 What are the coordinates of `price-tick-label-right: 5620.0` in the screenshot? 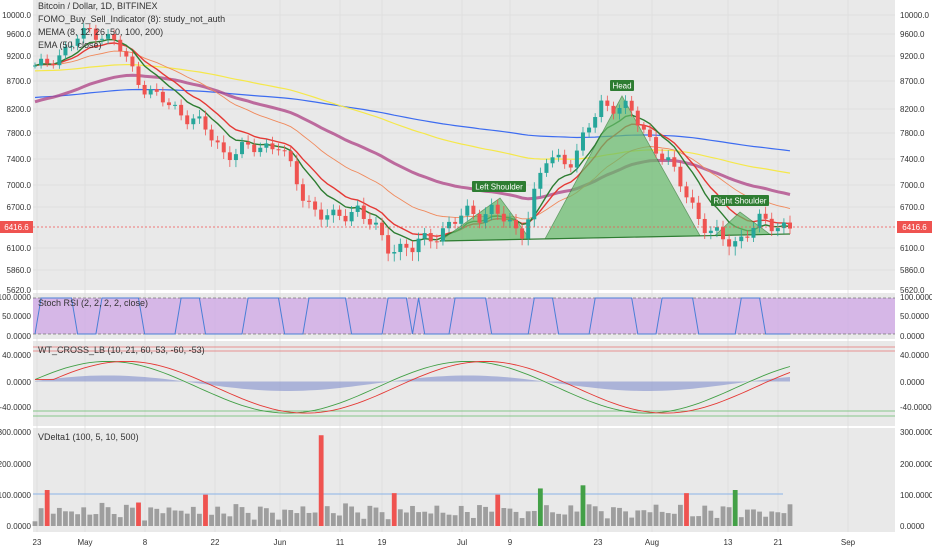 It's located at (912, 290).